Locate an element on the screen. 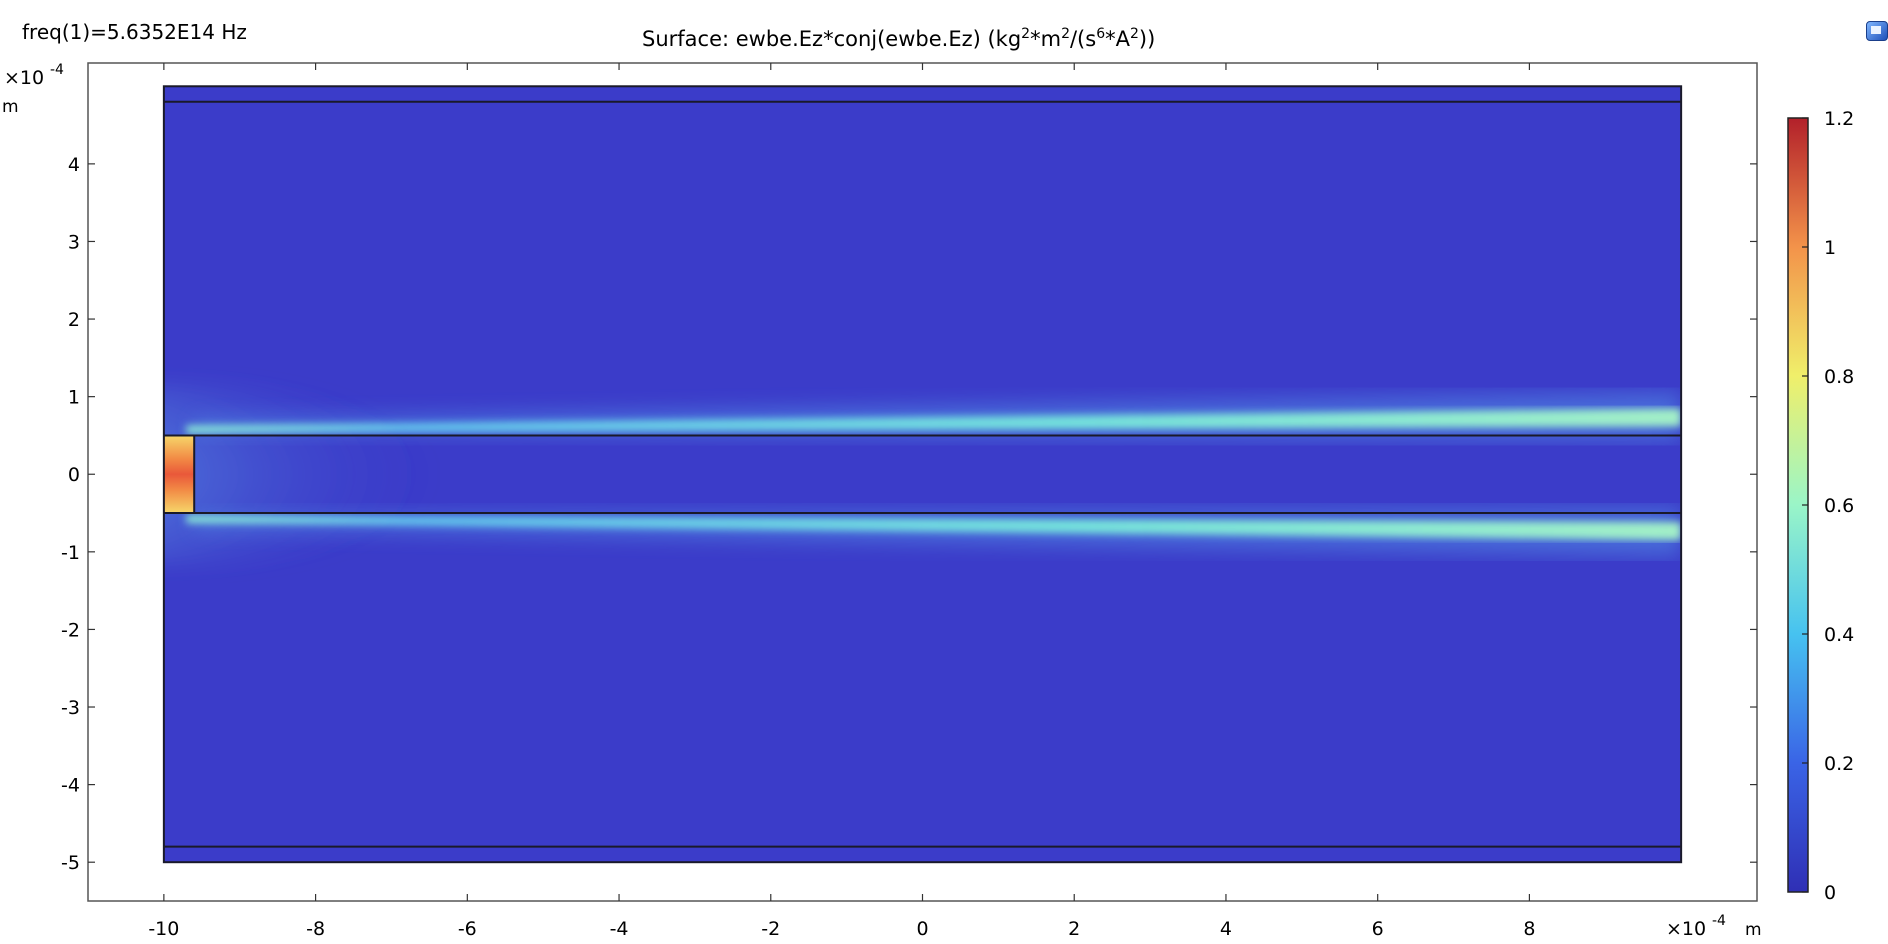  y-tick-label: -3 is located at coordinates (70, 708).